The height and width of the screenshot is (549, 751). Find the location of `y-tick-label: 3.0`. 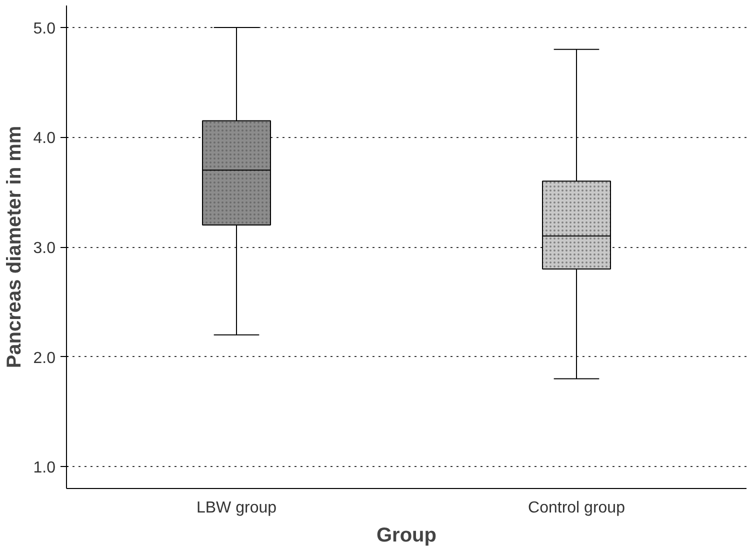

y-tick-label: 3.0 is located at coordinates (44, 248).